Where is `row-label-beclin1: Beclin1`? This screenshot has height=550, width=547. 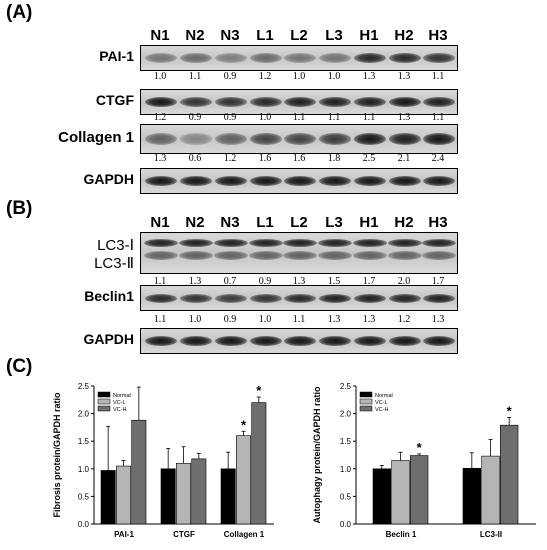 row-label-beclin1: Beclin1 is located at coordinates (109, 296).